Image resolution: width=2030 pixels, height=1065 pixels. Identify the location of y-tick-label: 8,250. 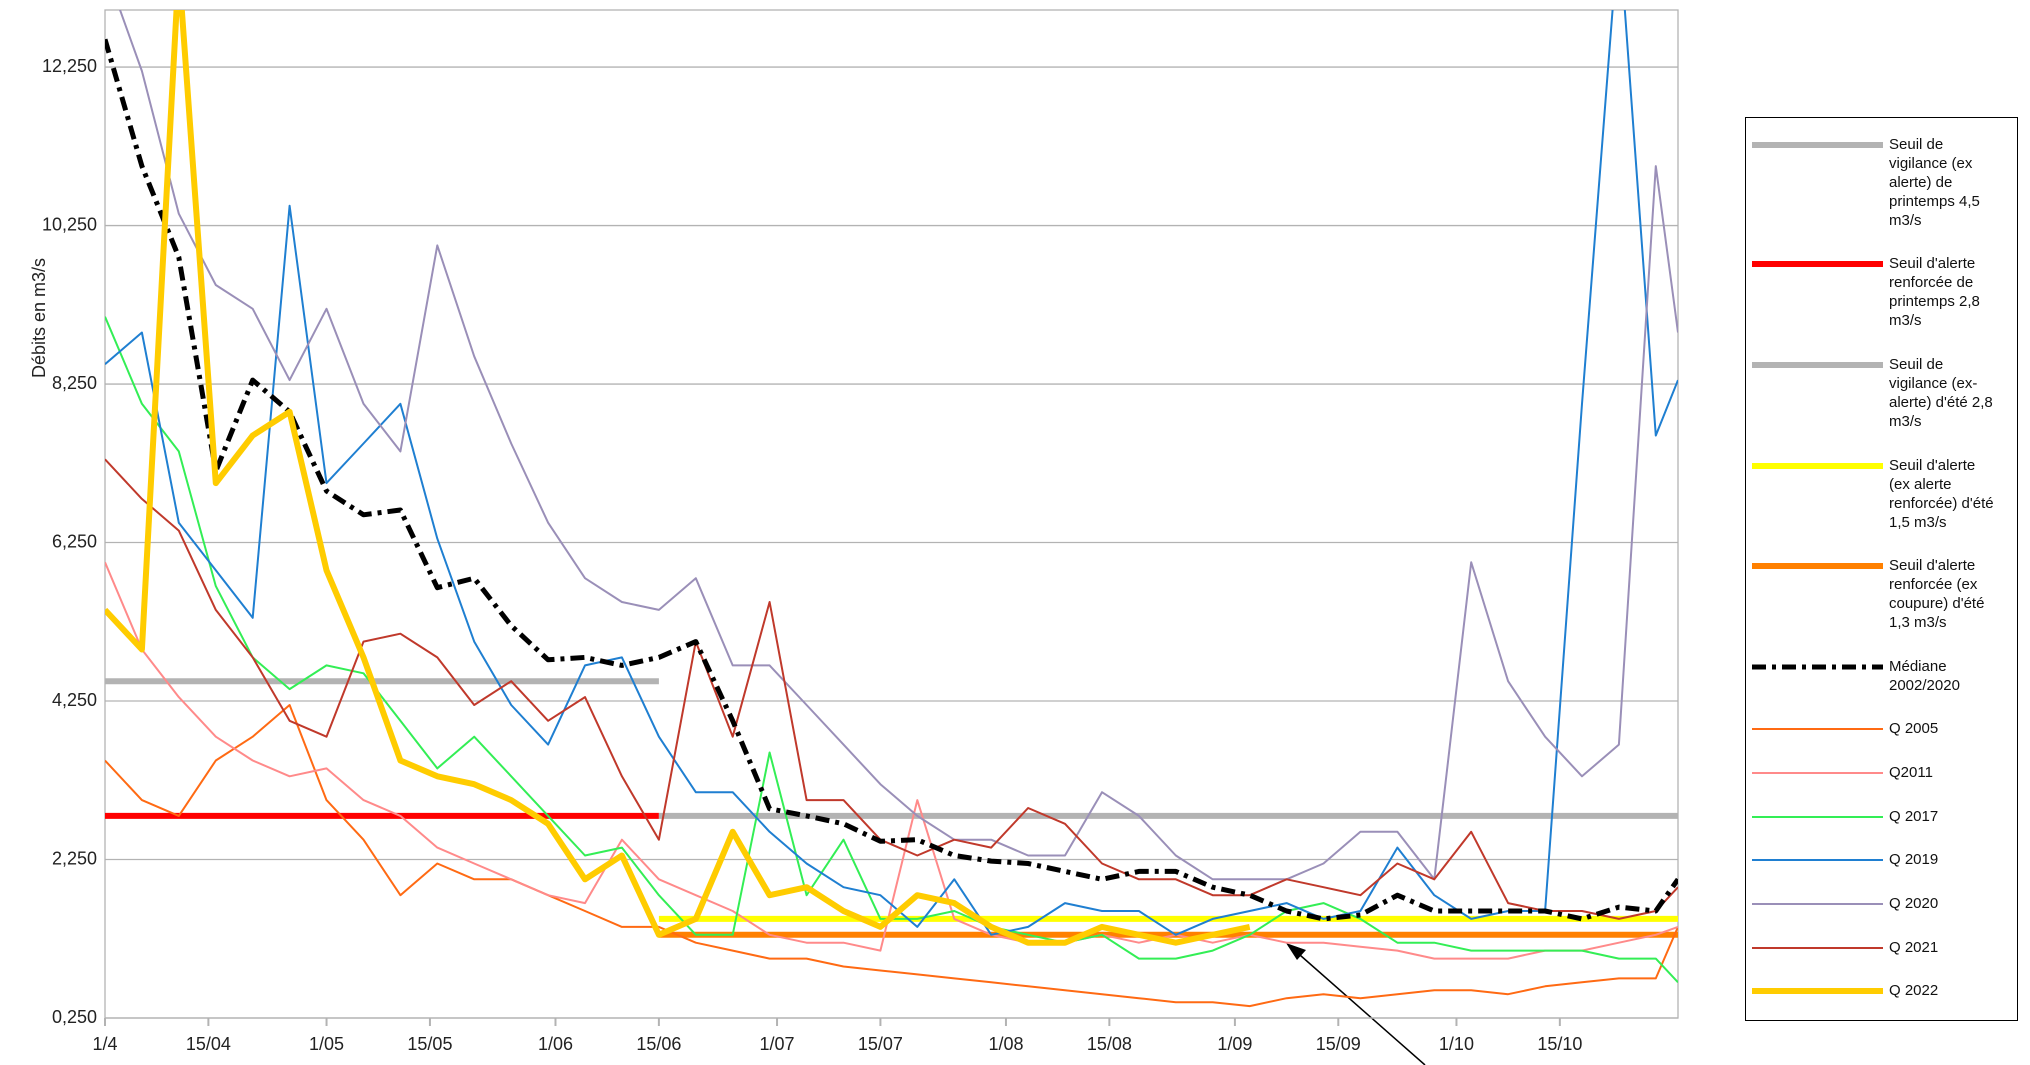
(74, 383).